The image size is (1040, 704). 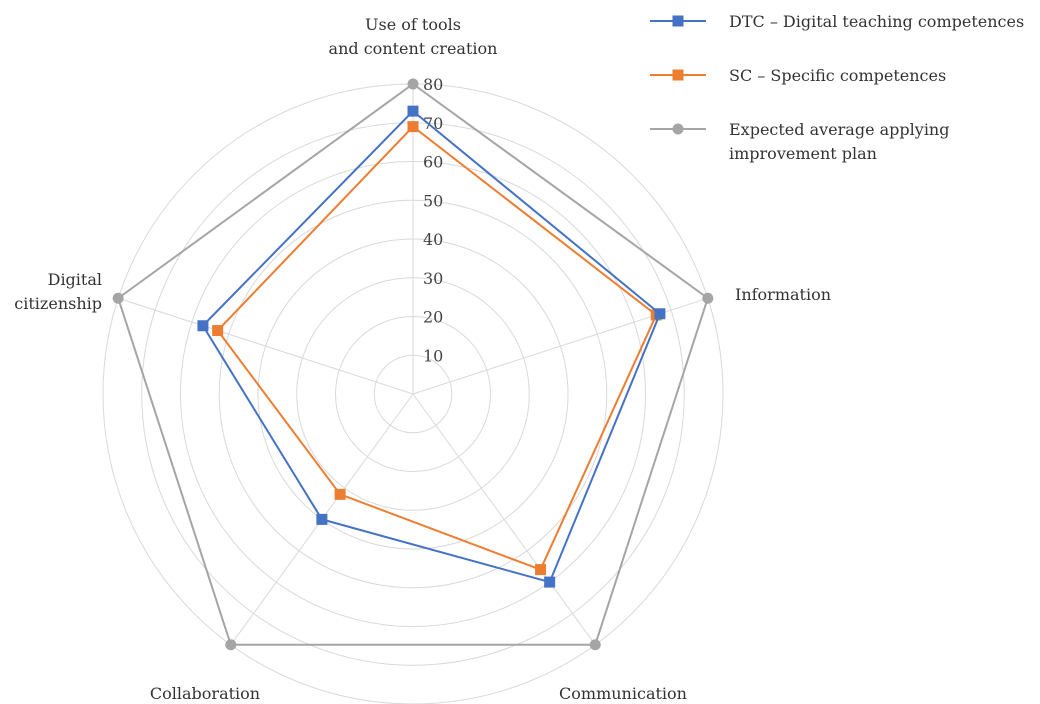 What do you see at coordinates (205, 693) in the screenshot?
I see `category-label: Collaboration` at bounding box center [205, 693].